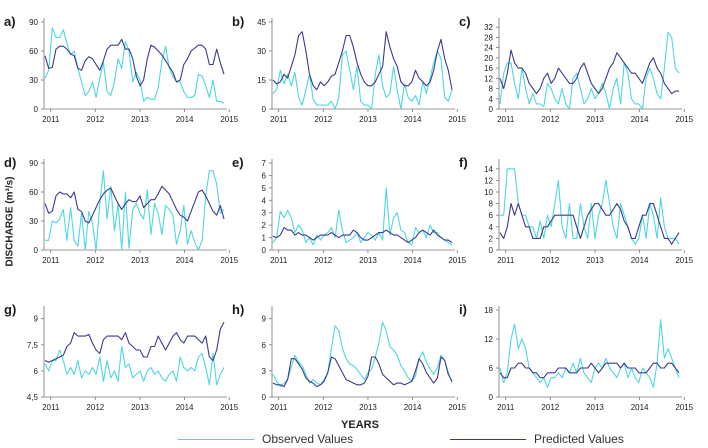 This screenshot has height=448, width=708. Describe the element at coordinates (10, 21) in the screenshot. I see `panel-label: a)` at that location.